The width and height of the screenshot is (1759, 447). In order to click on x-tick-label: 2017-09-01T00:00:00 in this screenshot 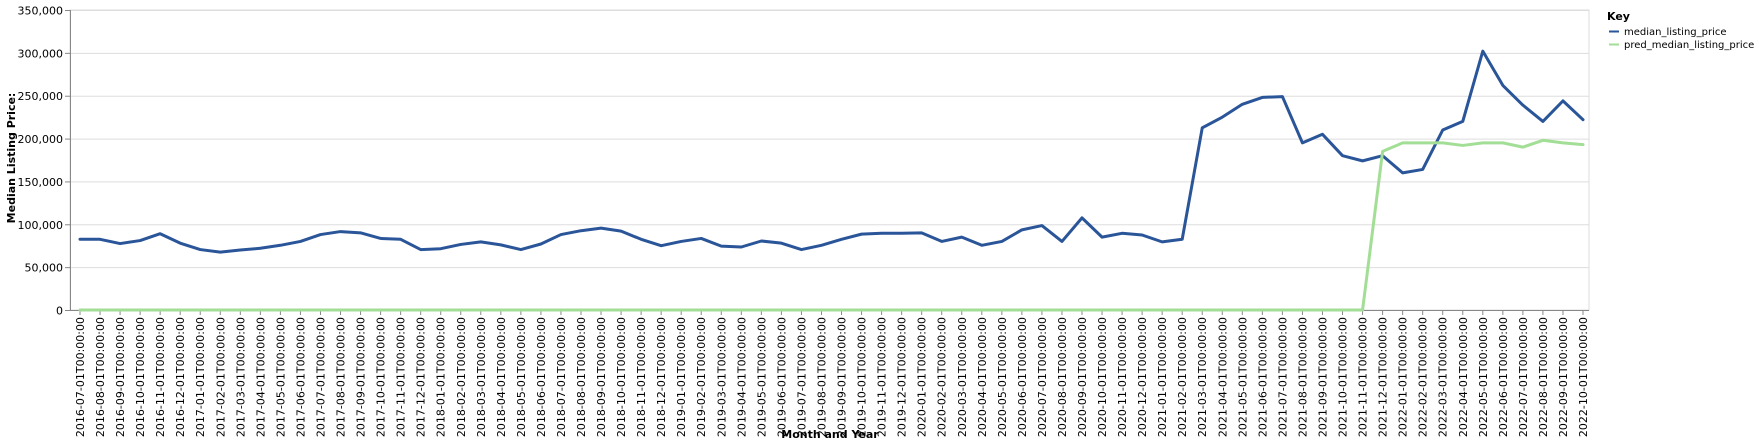, I will do `click(361, 377)`.